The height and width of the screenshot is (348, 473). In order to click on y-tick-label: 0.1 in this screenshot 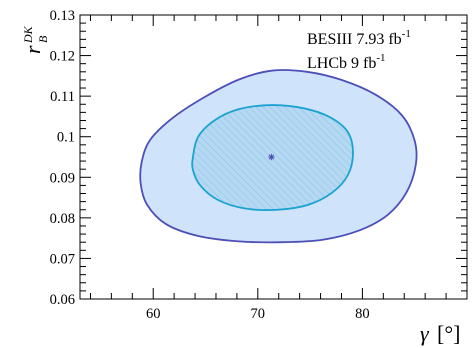, I will do `click(66, 138)`.